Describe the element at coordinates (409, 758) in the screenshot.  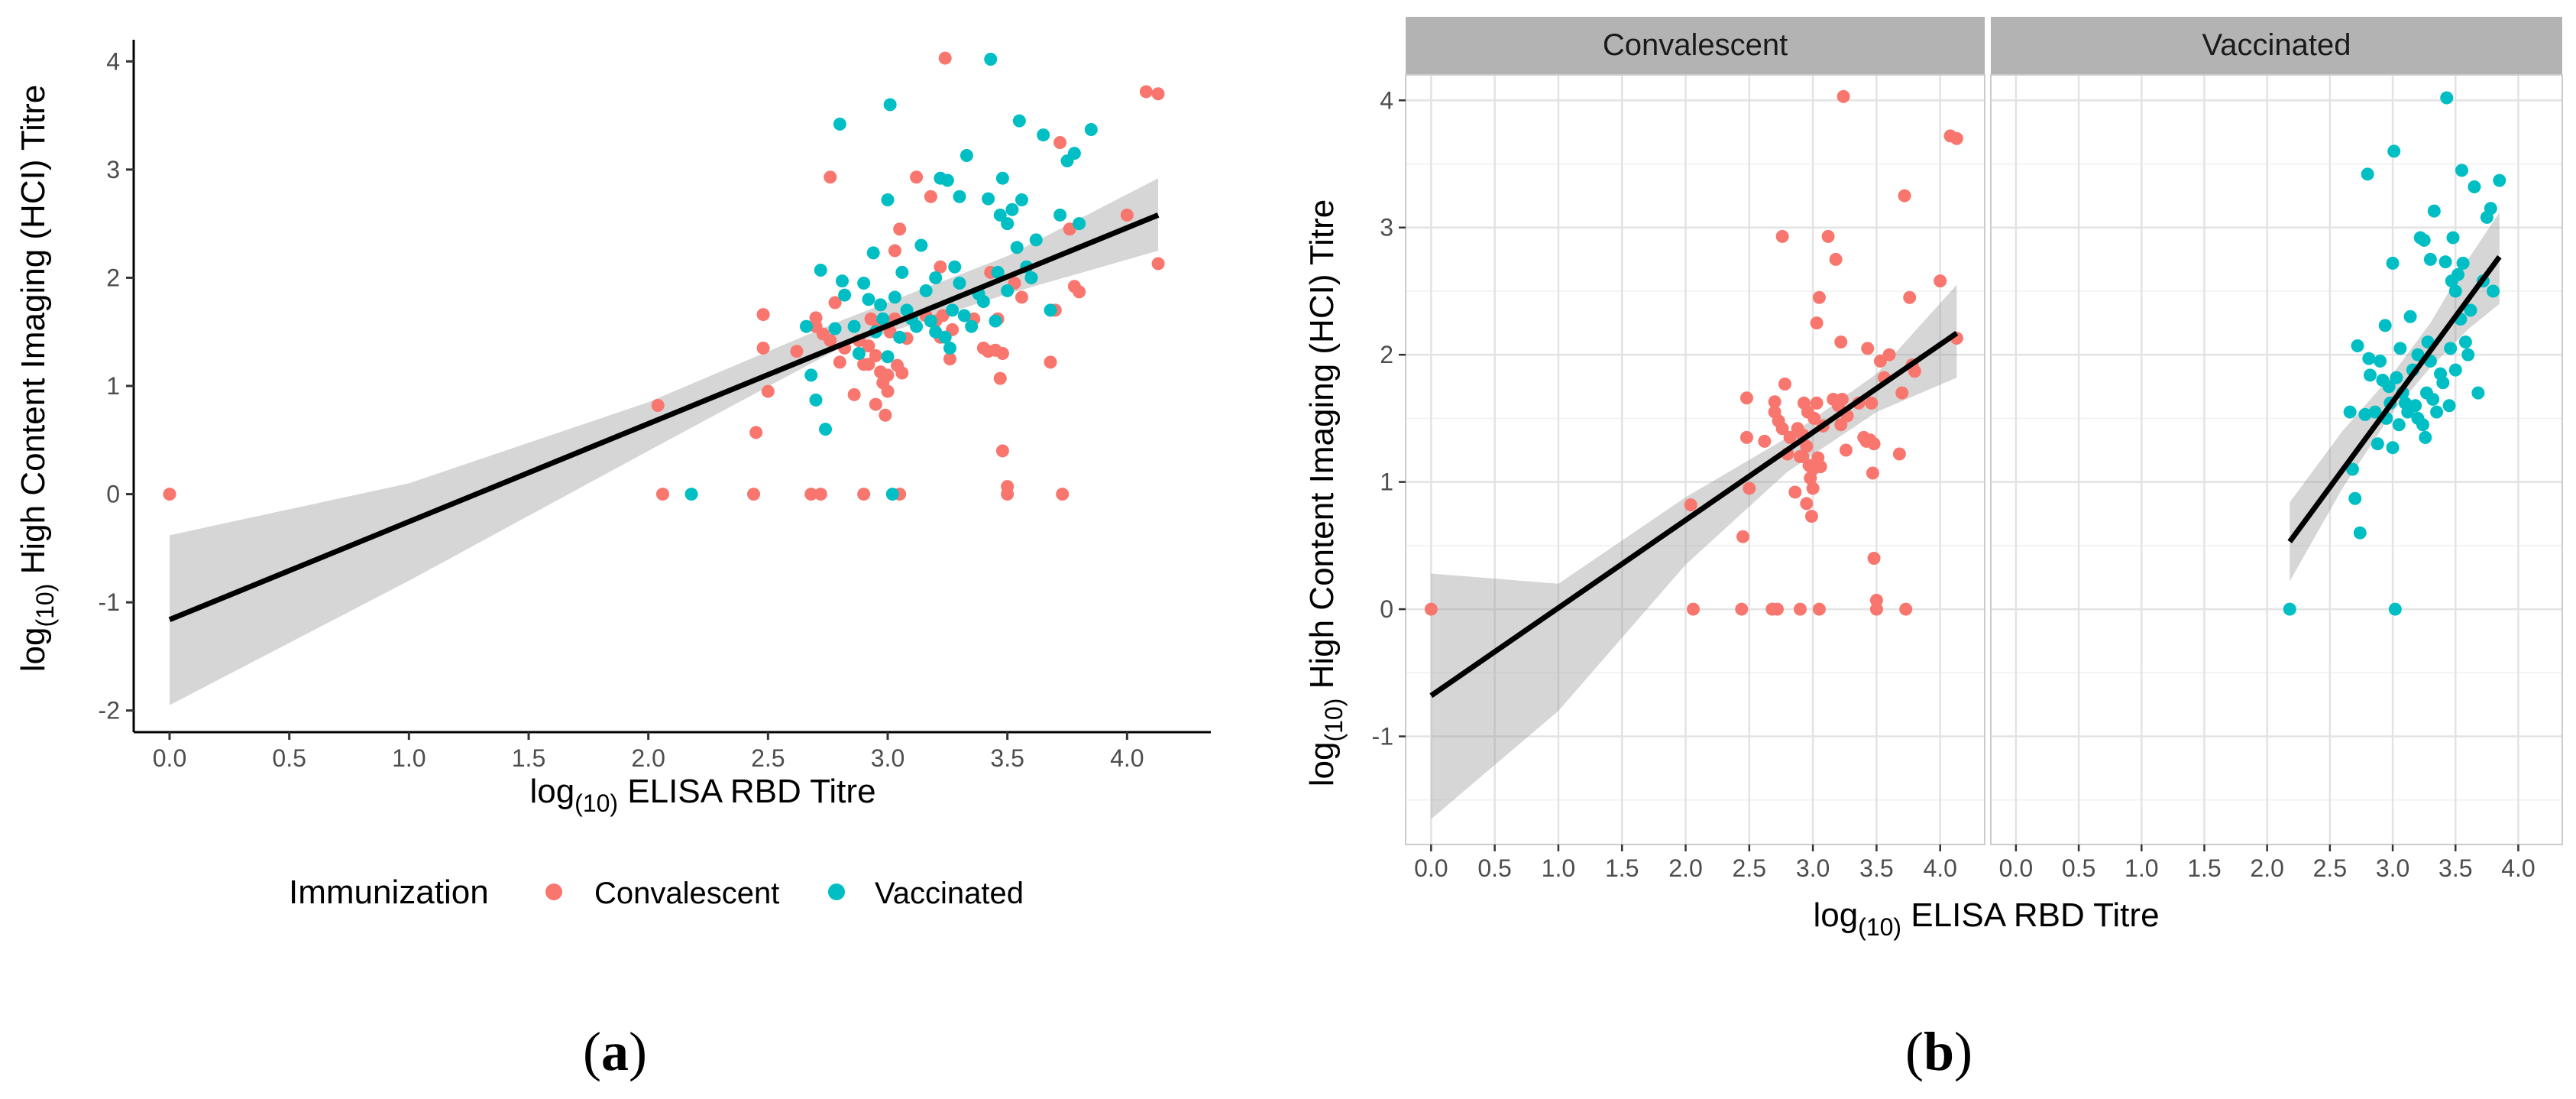
I see `a-x-tick-label: 1.0` at that location.